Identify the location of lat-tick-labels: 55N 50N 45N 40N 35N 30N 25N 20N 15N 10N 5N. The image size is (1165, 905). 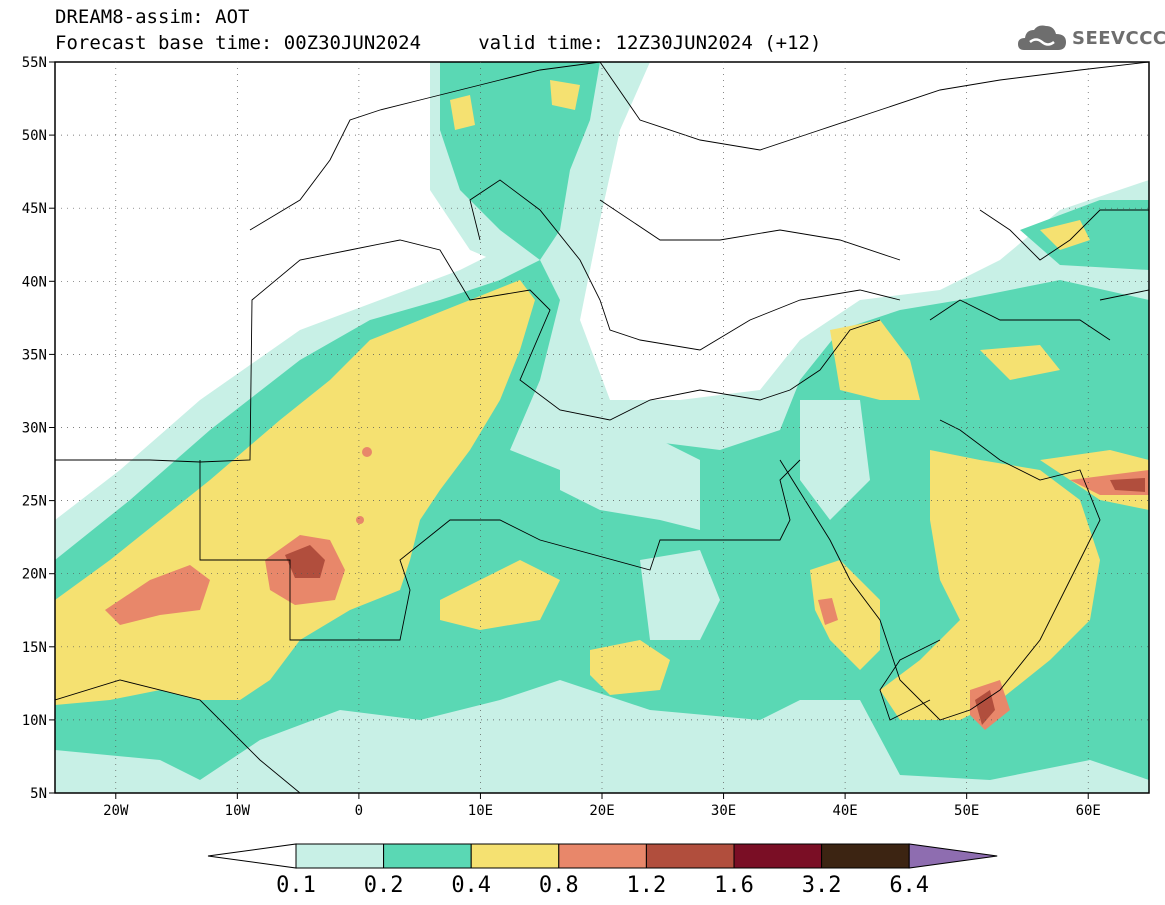
(38, 428).